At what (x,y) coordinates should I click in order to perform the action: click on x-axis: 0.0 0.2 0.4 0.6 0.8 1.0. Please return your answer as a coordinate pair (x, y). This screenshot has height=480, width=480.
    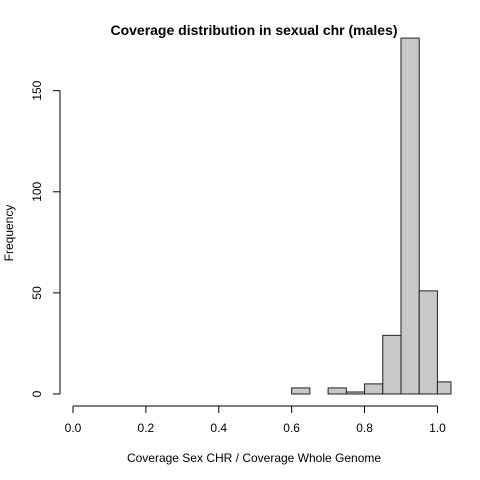
    Looking at the image, I should click on (255, 420).